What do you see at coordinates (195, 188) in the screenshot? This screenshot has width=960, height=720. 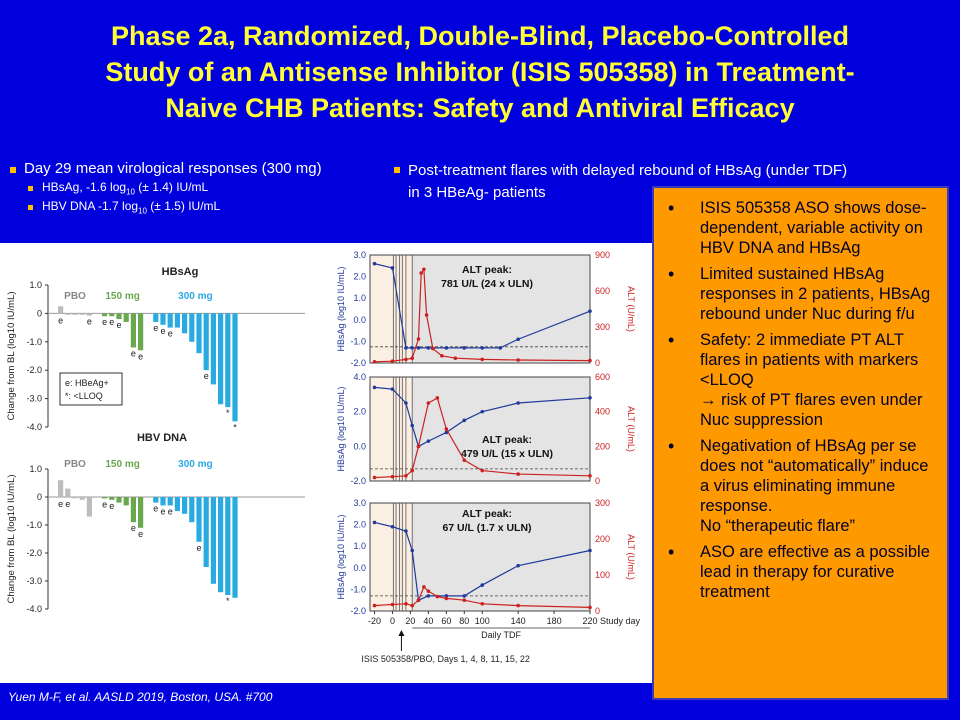 I see `left-bullet-sub-1: HBsAg, -1.6 log10 (± 1.4) IU/mL` at bounding box center [195, 188].